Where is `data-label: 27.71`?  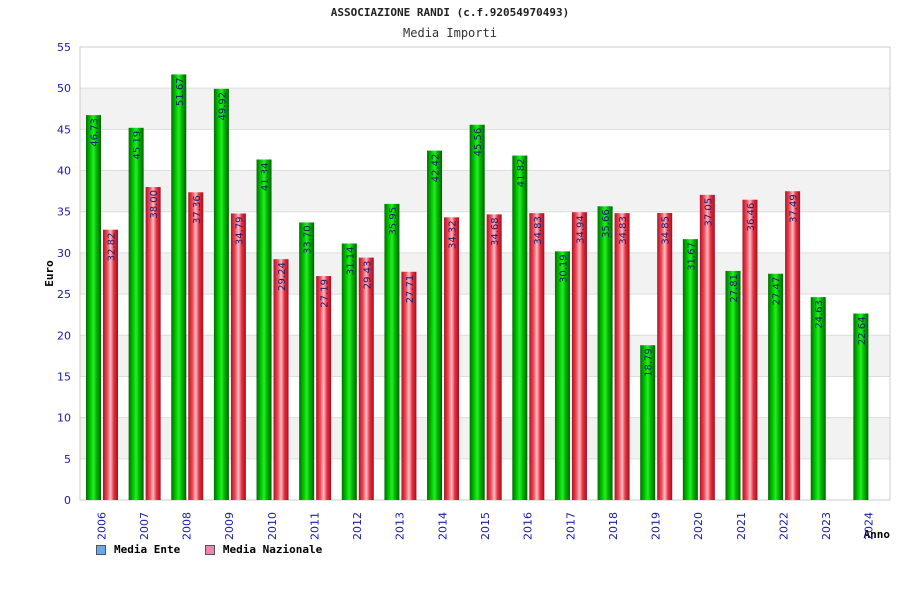
data-label: 27.71 is located at coordinates (410, 289).